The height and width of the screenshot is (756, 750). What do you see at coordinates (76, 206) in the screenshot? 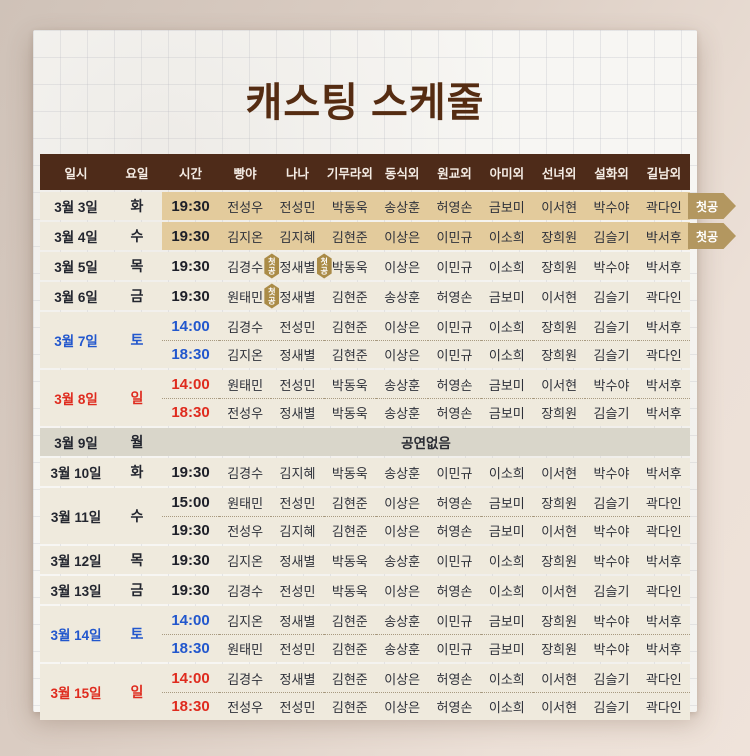
I see `date-cell: 3월 3일` at bounding box center [76, 206].